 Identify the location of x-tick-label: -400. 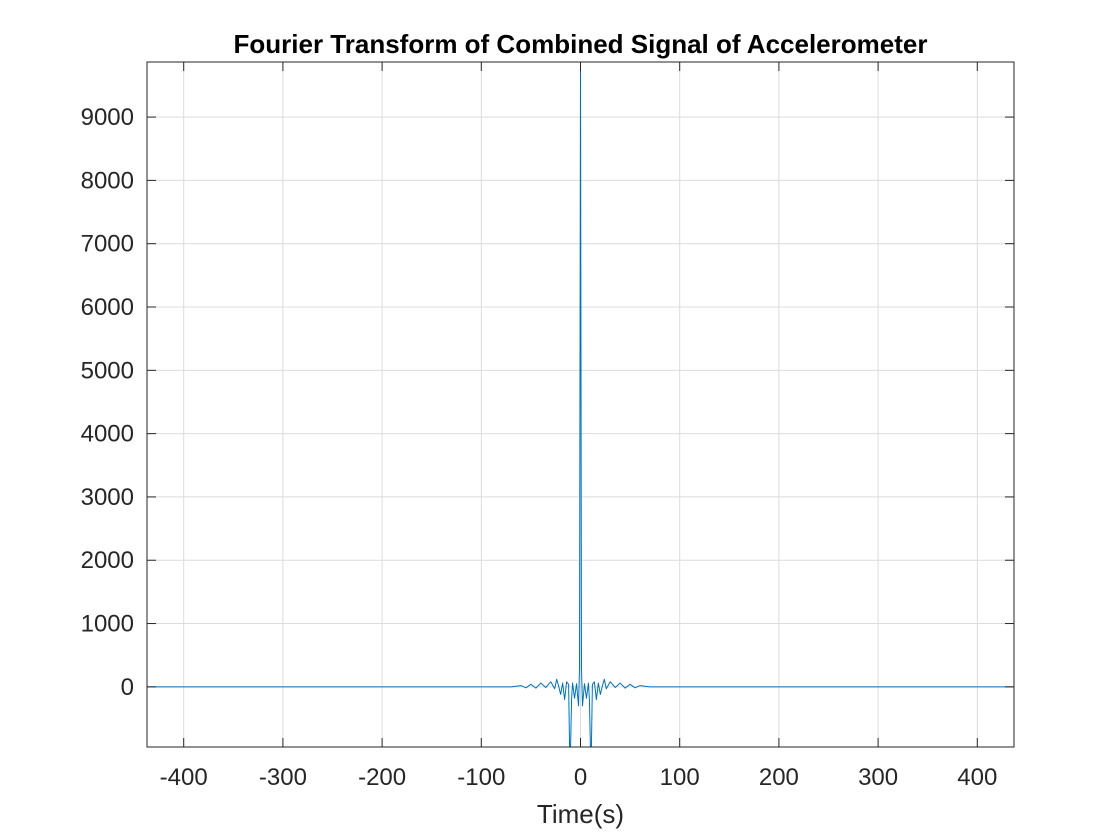
(184, 777).